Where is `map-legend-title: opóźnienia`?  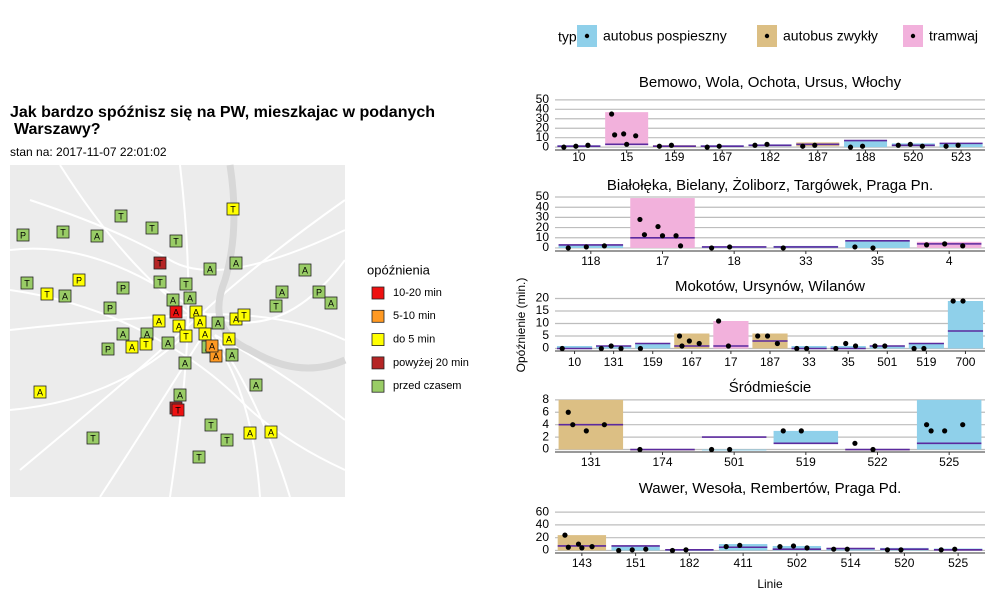
map-legend-title: opóźnienia is located at coordinates (399, 269).